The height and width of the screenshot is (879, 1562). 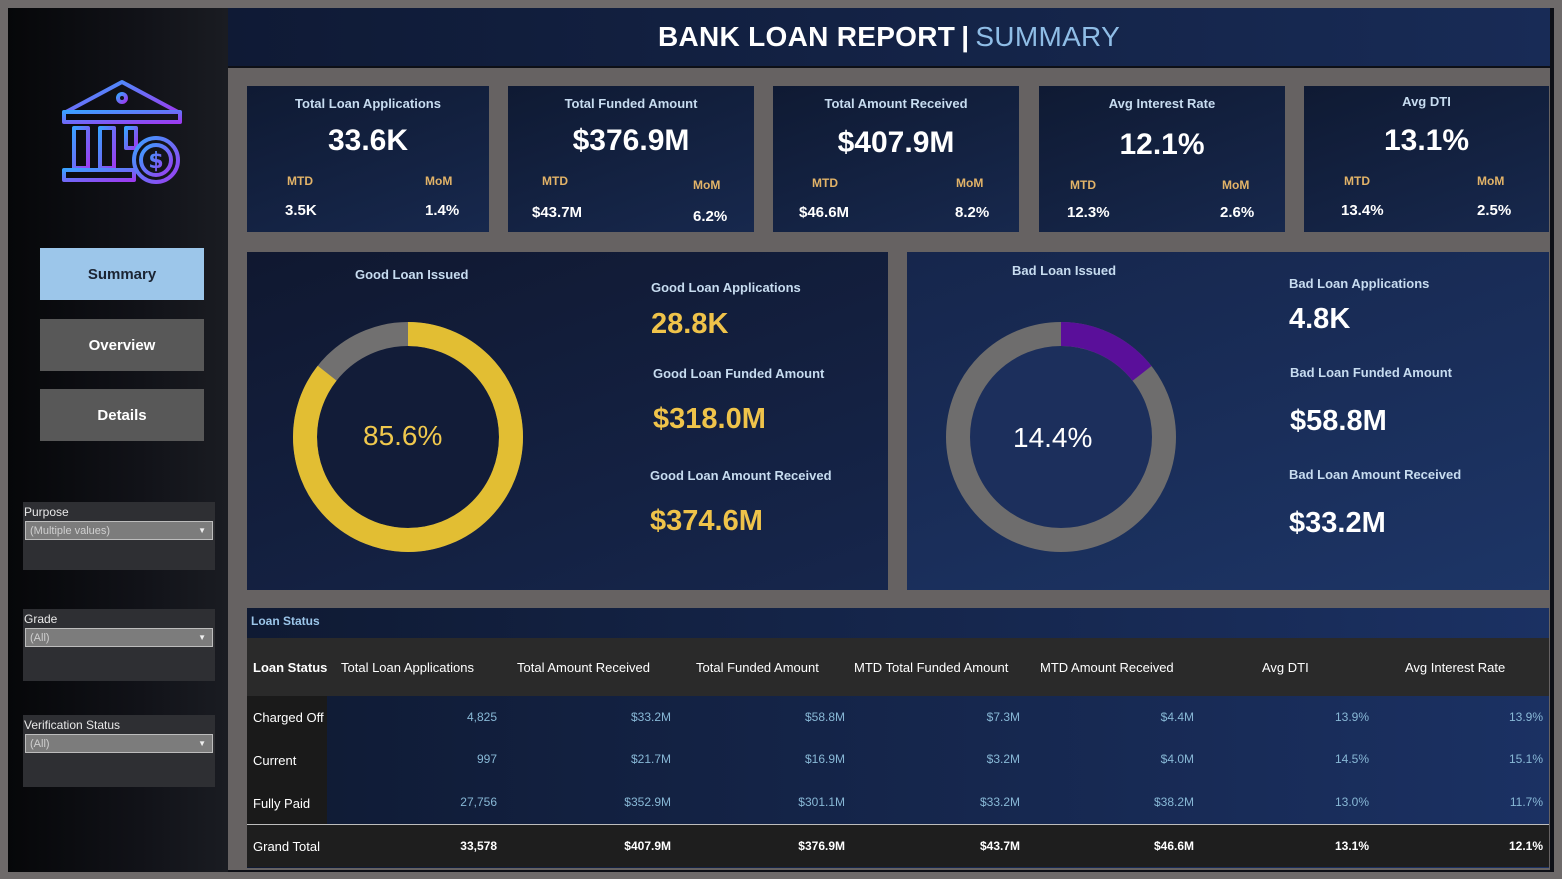 I want to click on table-cell: 4,825, so click(x=481, y=717).